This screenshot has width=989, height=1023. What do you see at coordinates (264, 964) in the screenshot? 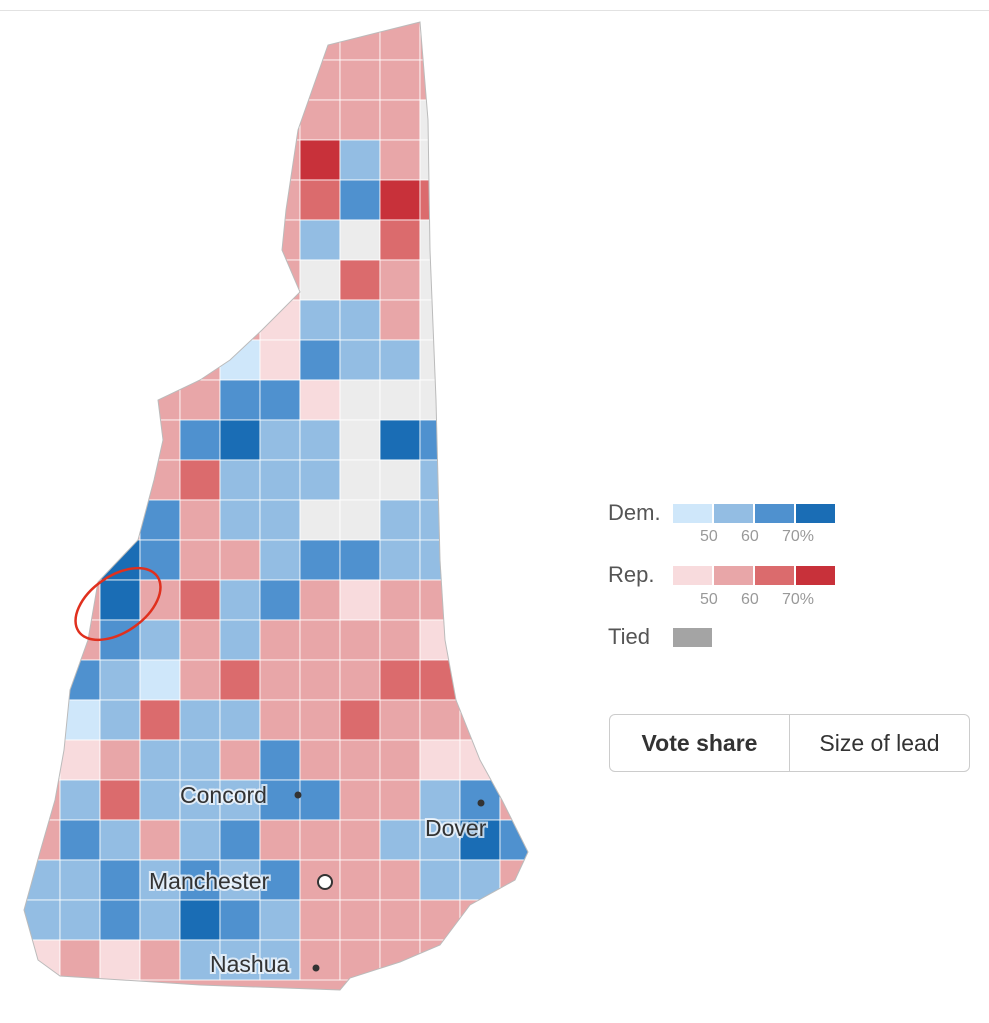
I see `city-nashua: Nashua` at bounding box center [264, 964].